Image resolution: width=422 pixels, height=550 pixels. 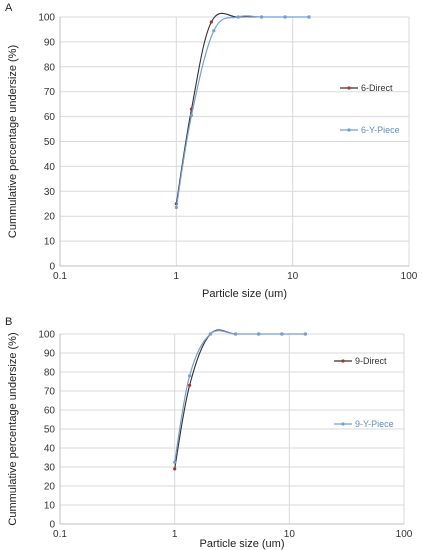 What do you see at coordinates (380, 130) in the screenshot?
I see `legend-label: 6-Y-Piece` at bounding box center [380, 130].